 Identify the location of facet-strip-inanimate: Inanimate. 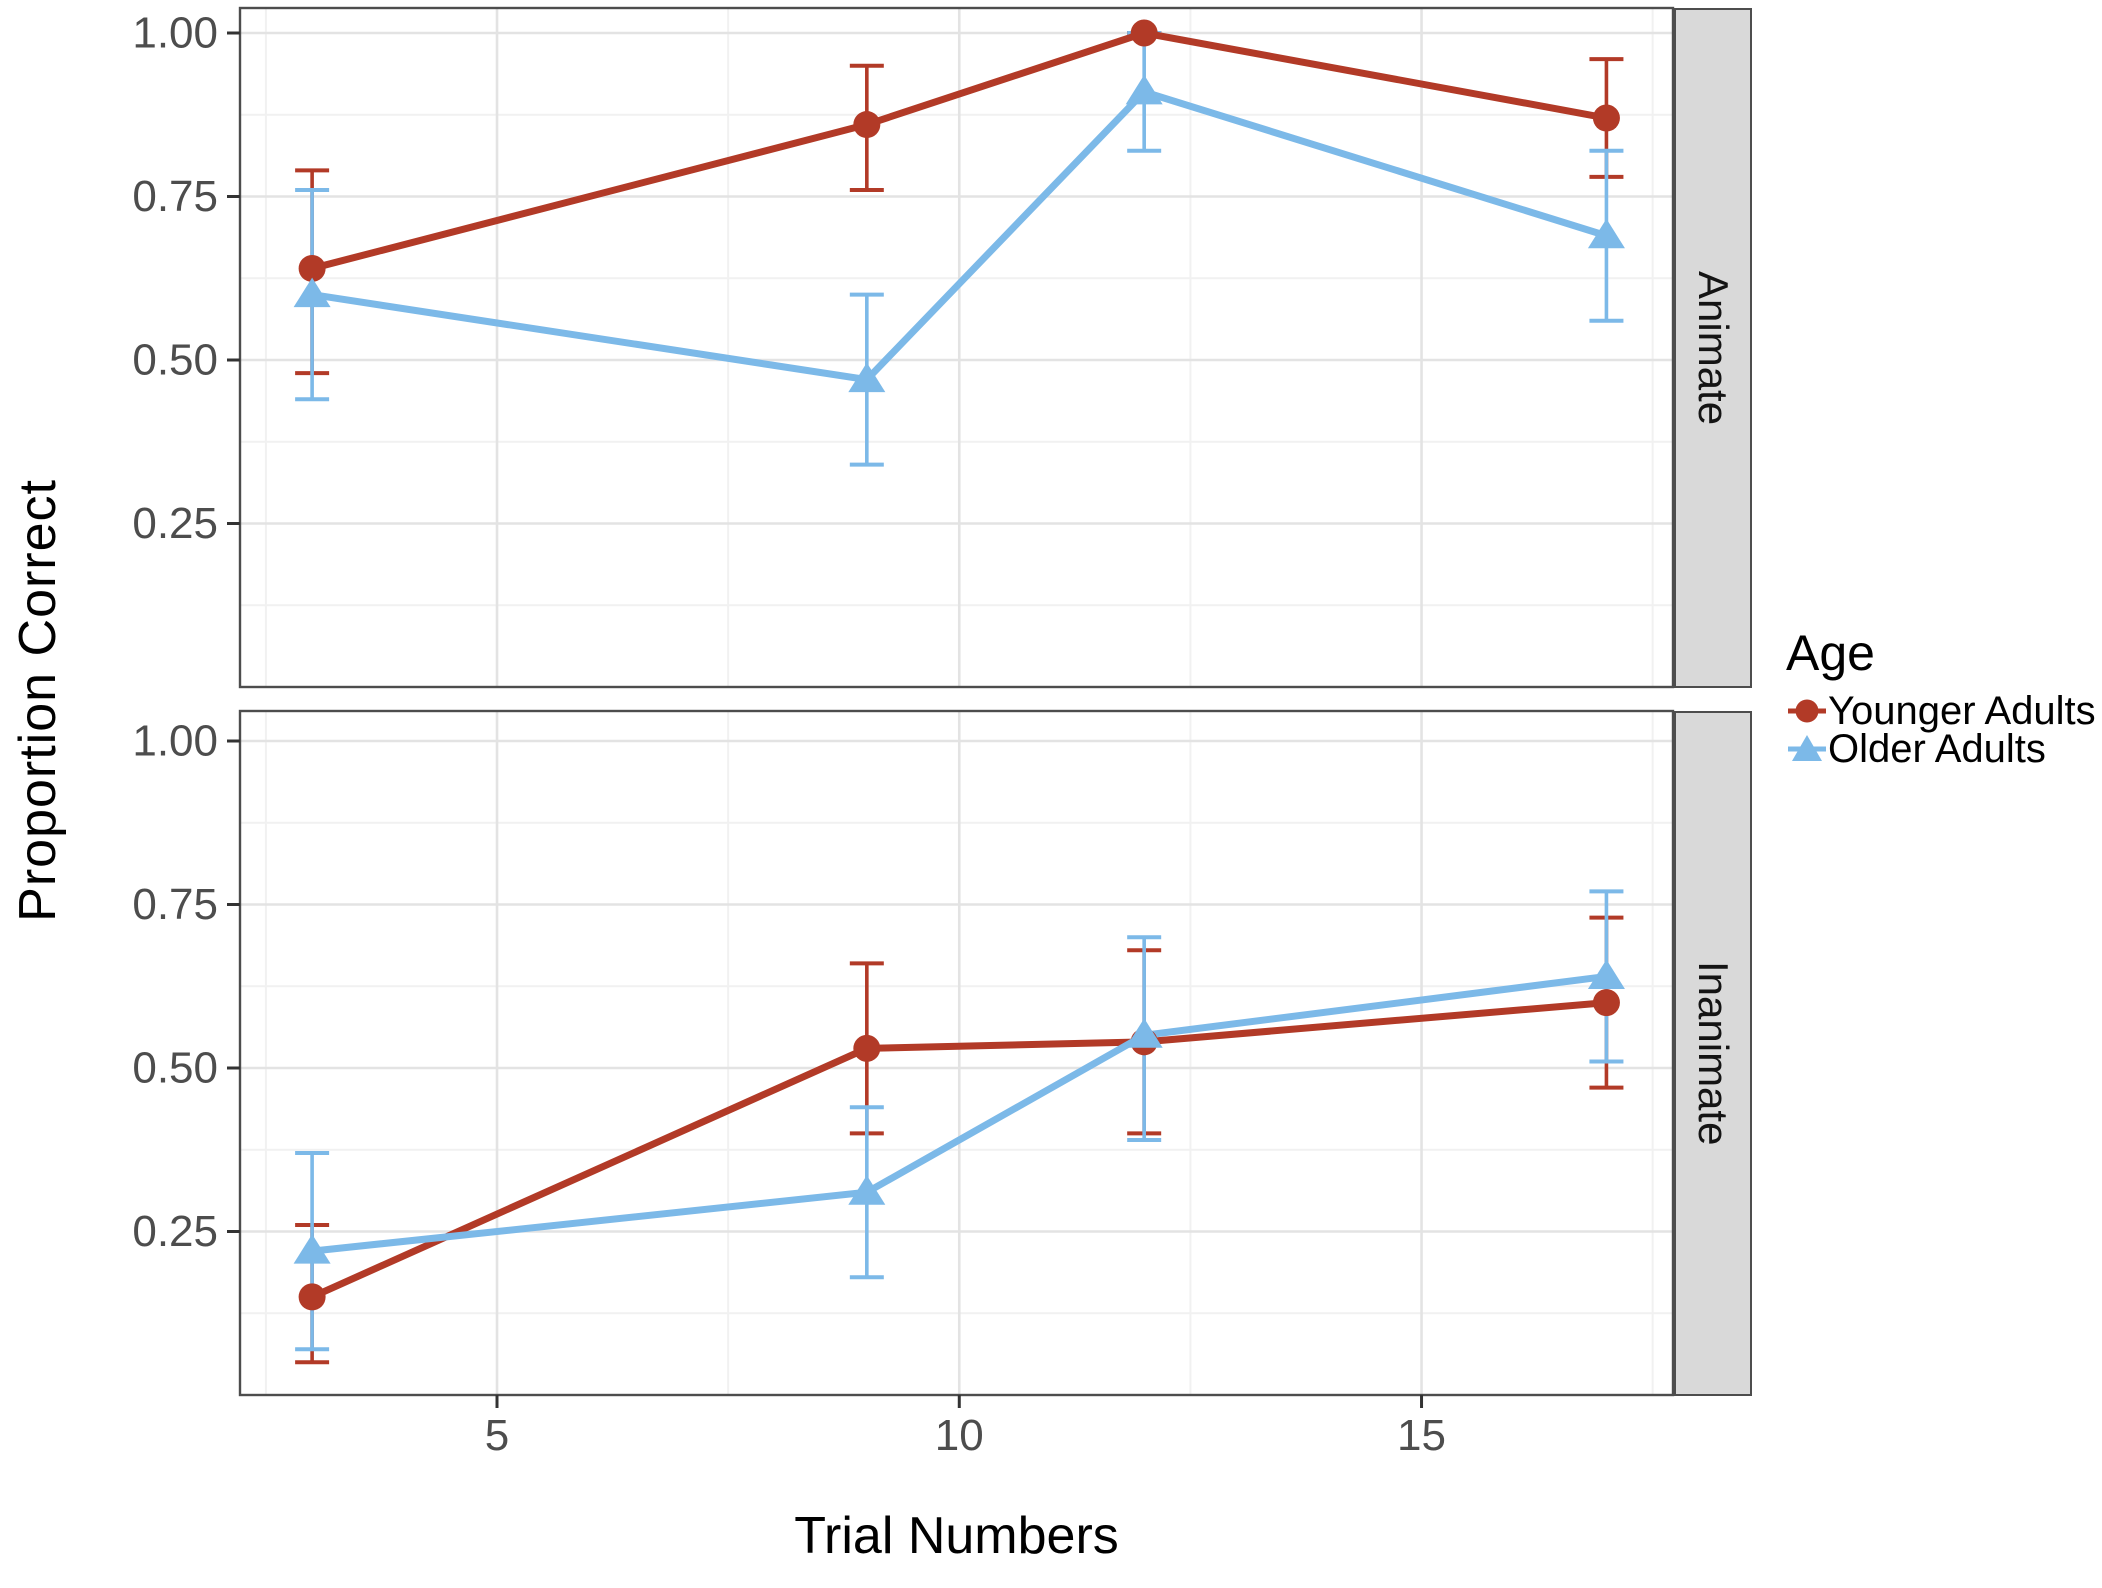
(1713, 1053).